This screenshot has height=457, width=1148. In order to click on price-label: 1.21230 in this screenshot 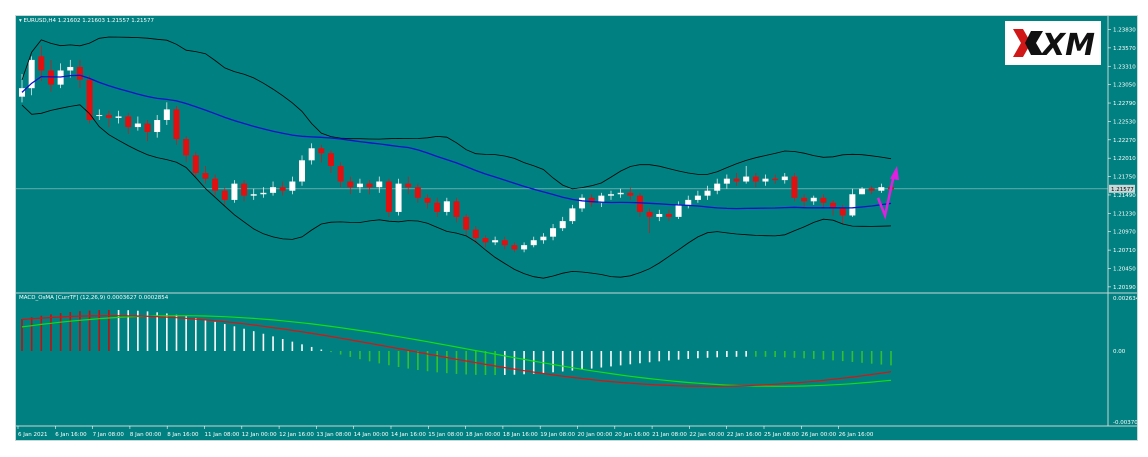, I will do `click(1124, 214)`.